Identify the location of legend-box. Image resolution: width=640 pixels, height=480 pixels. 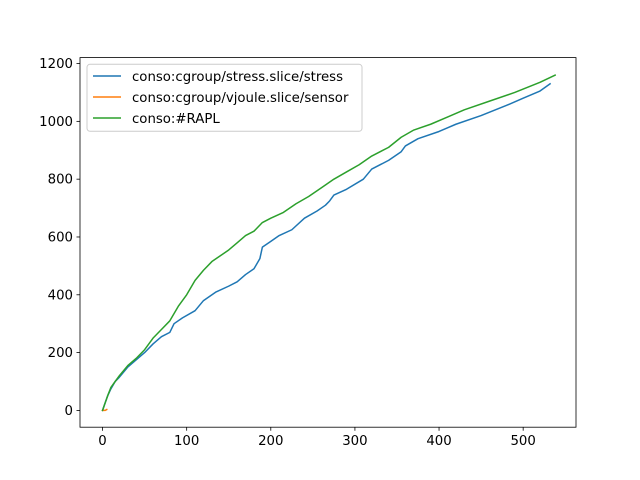
(224, 97).